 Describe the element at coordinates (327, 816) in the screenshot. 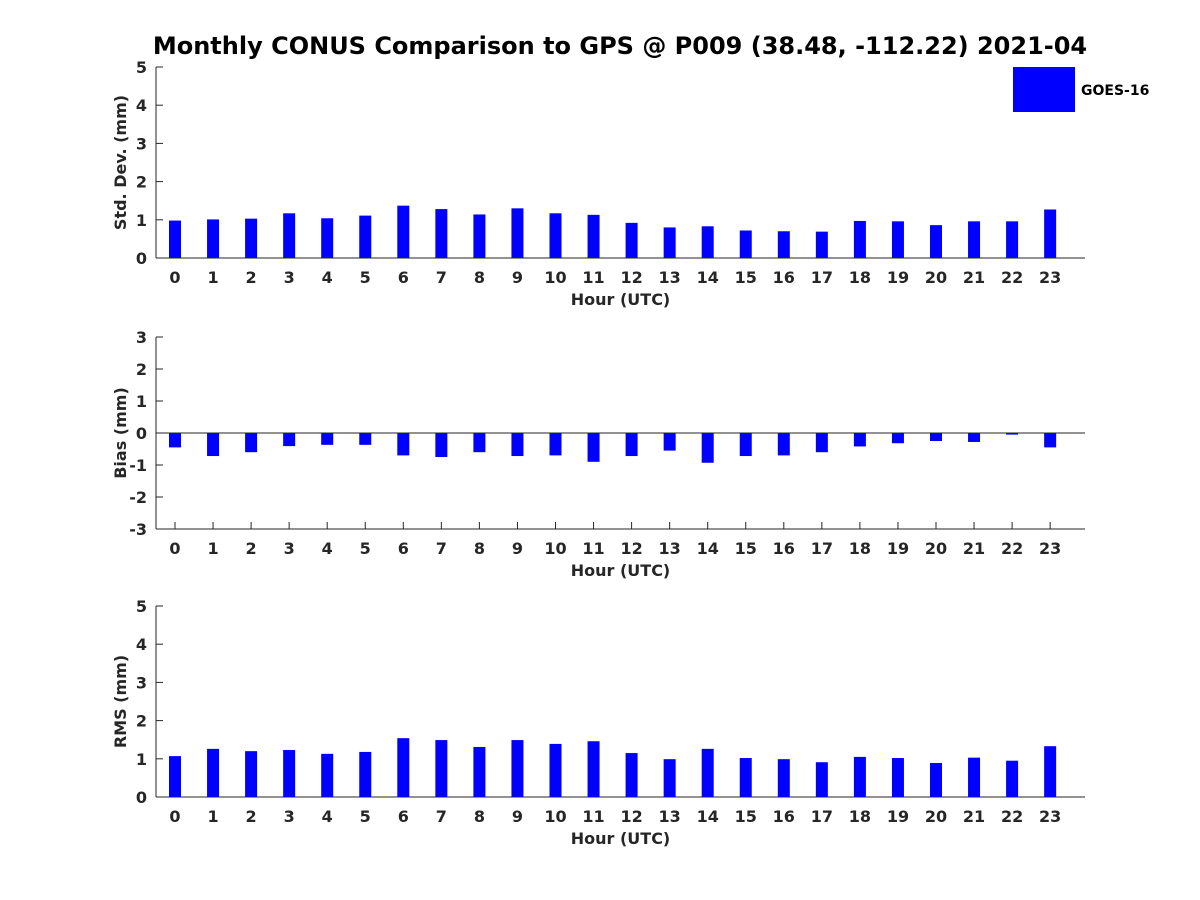

I see `x-tick-label: 4` at that location.